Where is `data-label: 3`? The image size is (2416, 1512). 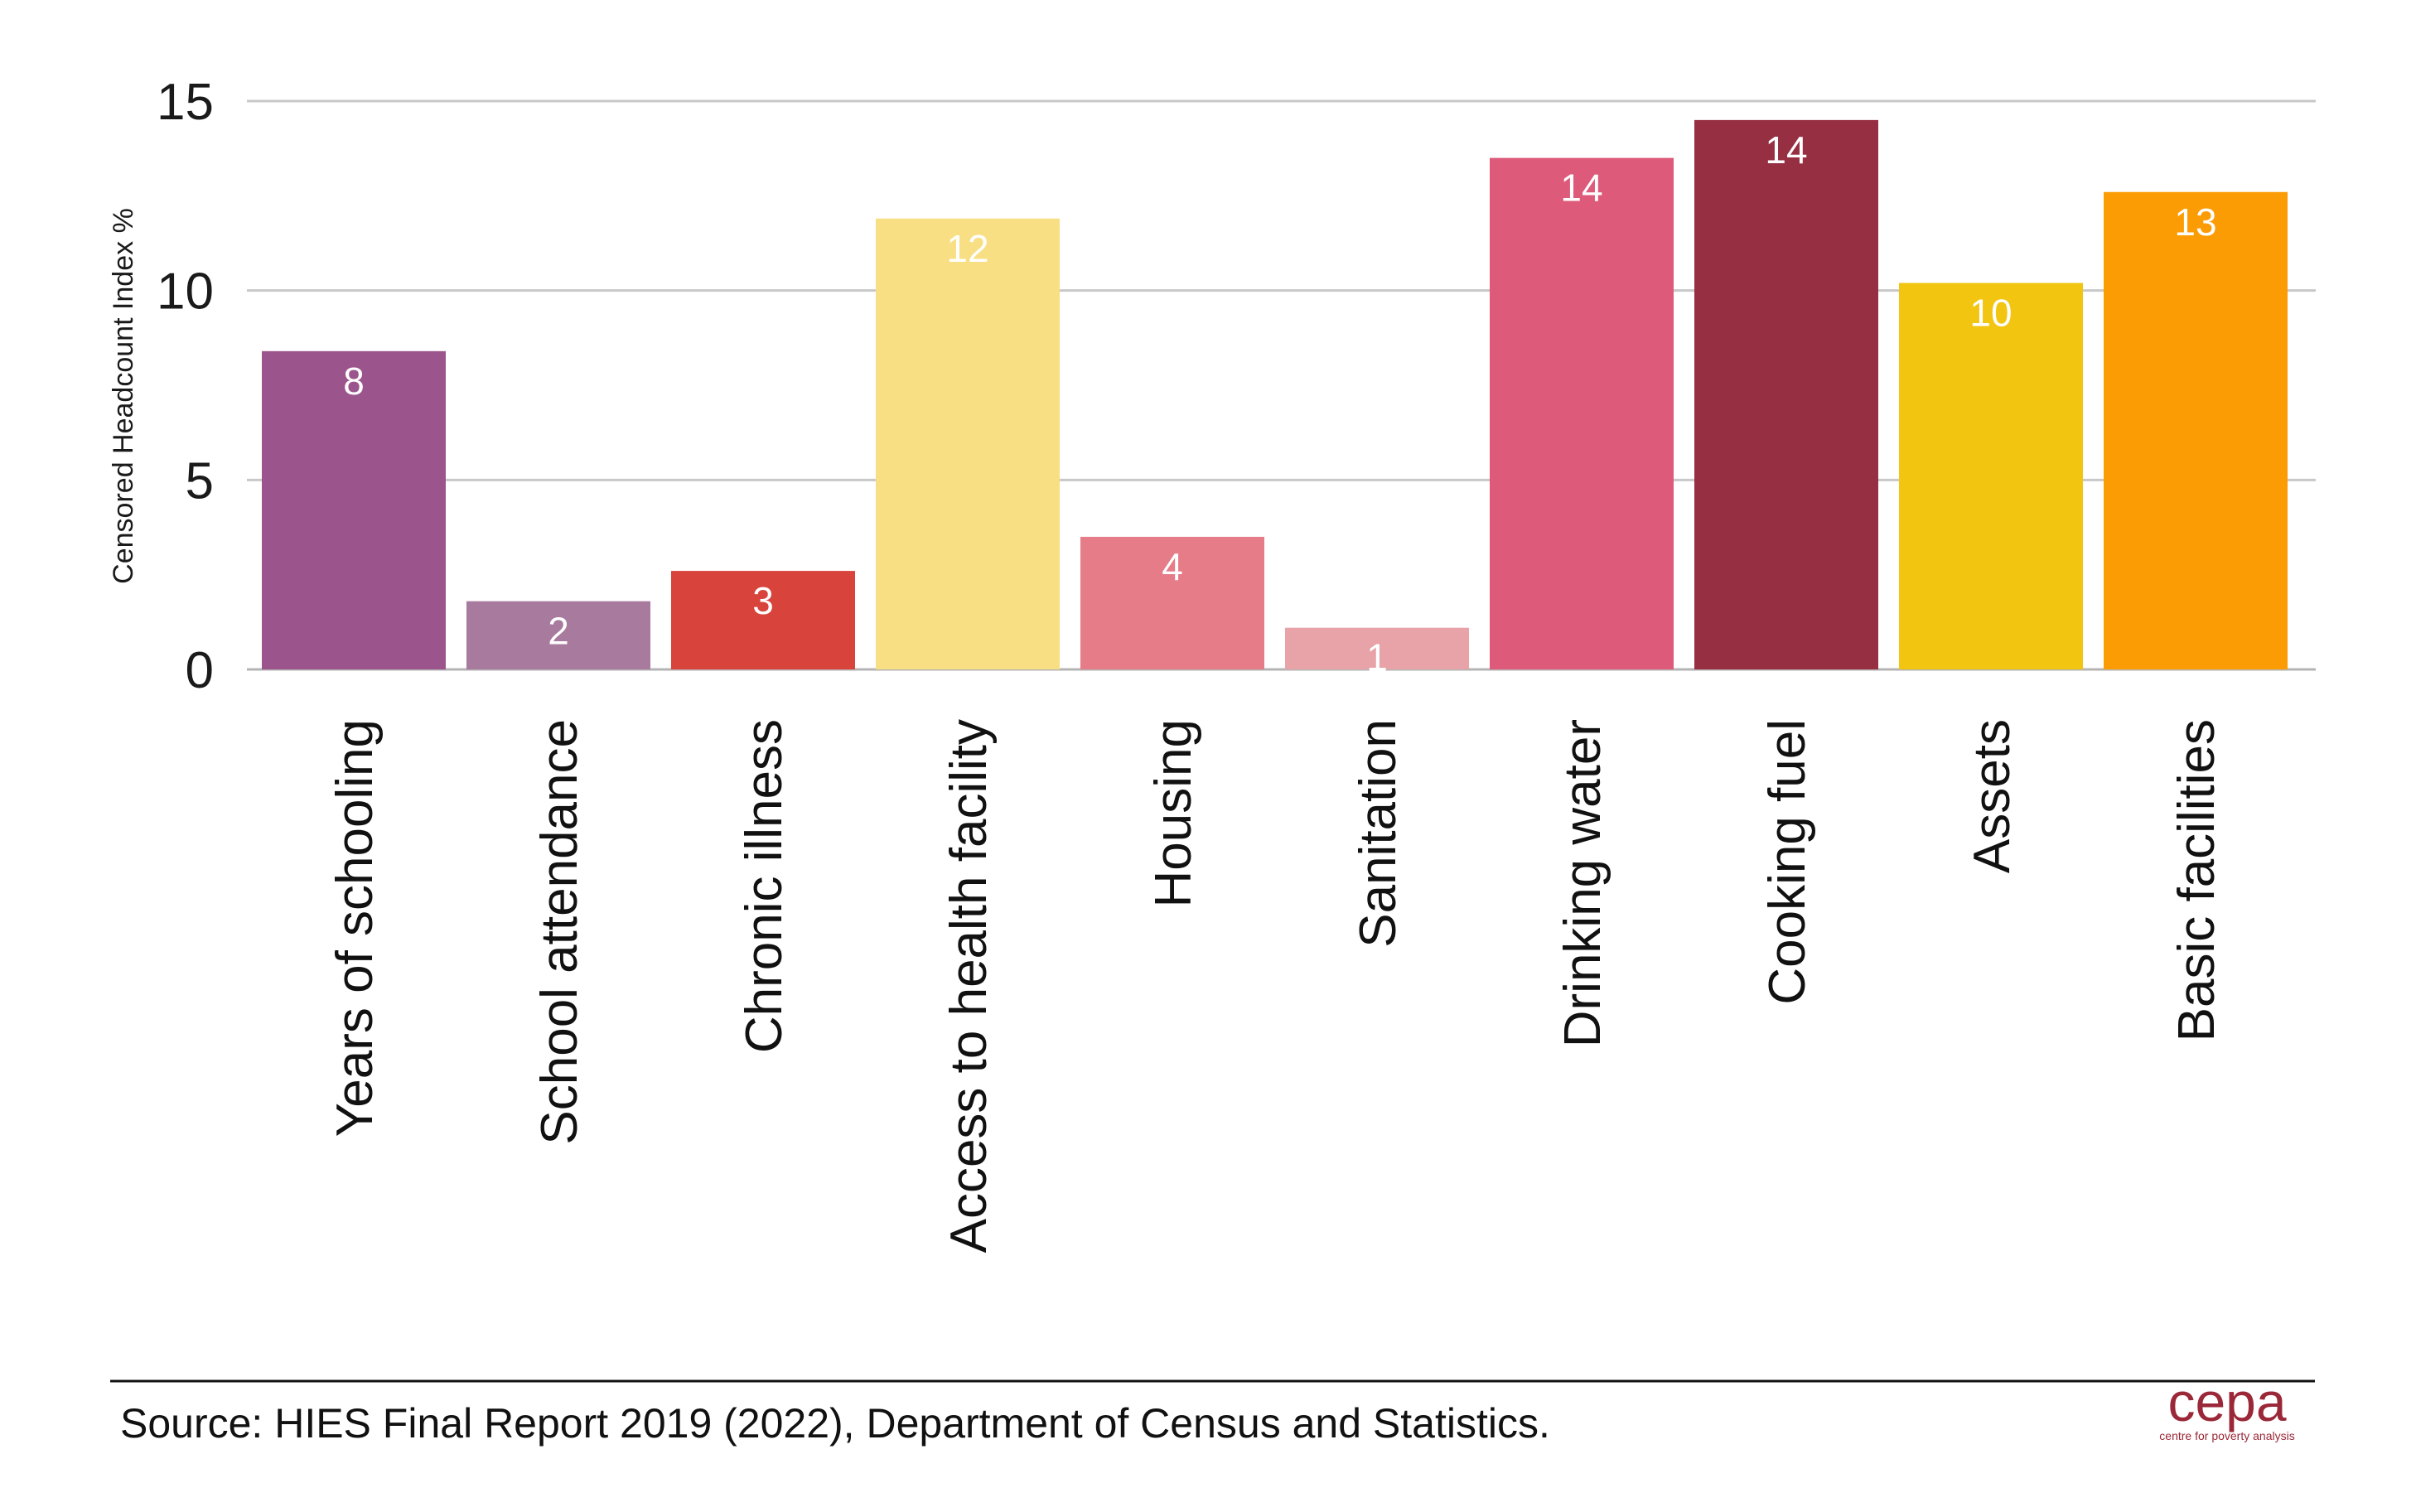
data-label: 3 is located at coordinates (763, 600).